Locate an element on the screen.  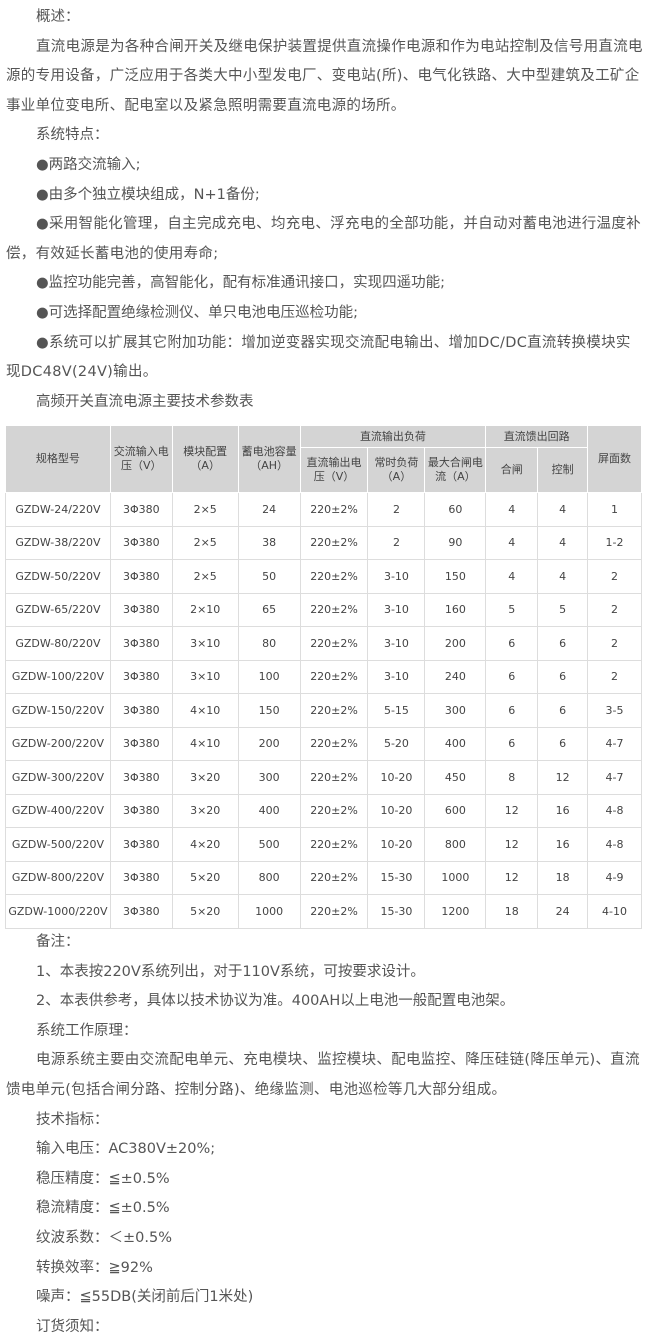
table-cell: GZDW-100/220V is located at coordinates (58, 676).